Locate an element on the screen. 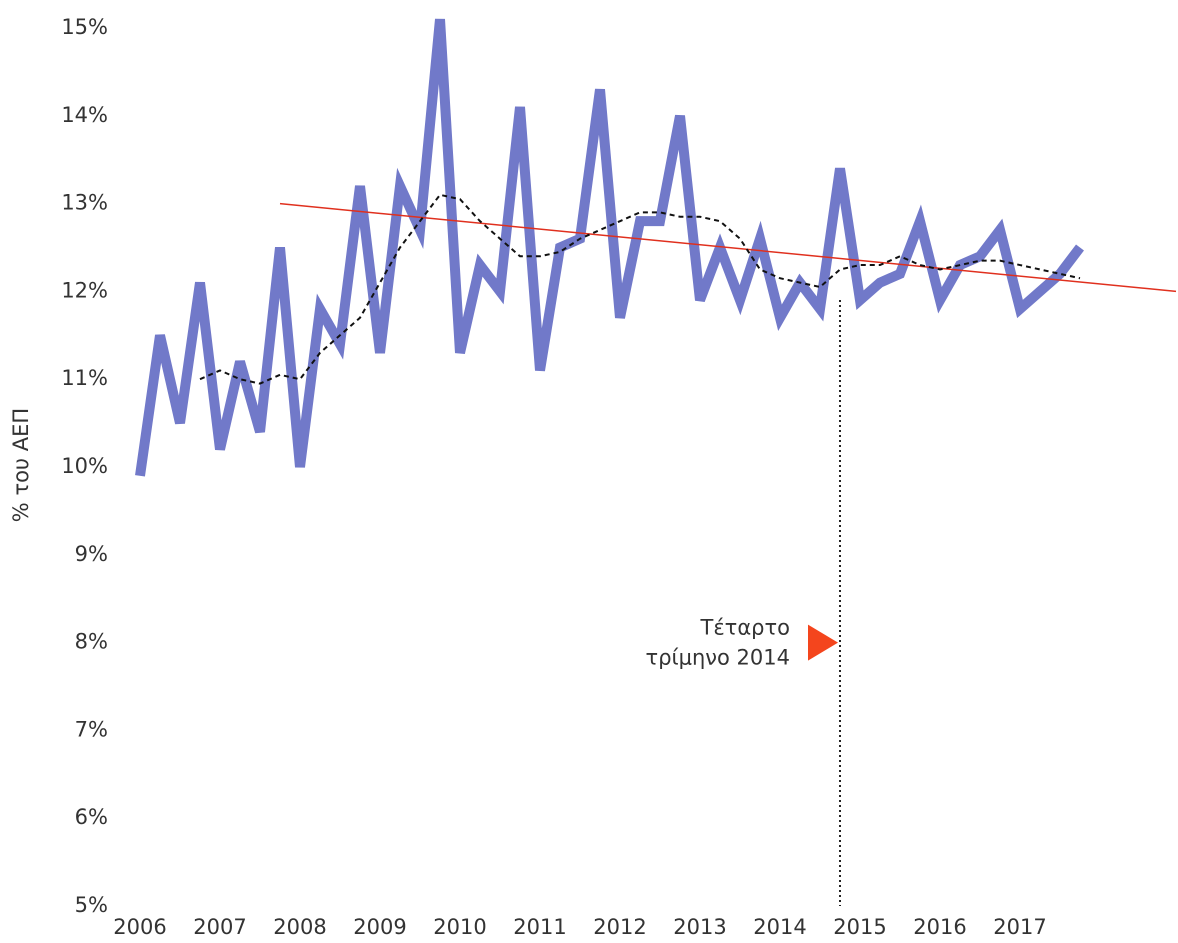 Image resolution: width=1178 pixels, height=943 pixels. x-tick-label: 2010 is located at coordinates (459, 927).